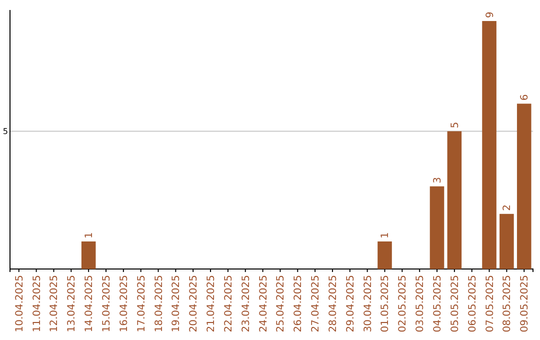  Describe the element at coordinates (90, 303) in the screenshot. I see `x-tick-label: 14.04.2025` at that location.